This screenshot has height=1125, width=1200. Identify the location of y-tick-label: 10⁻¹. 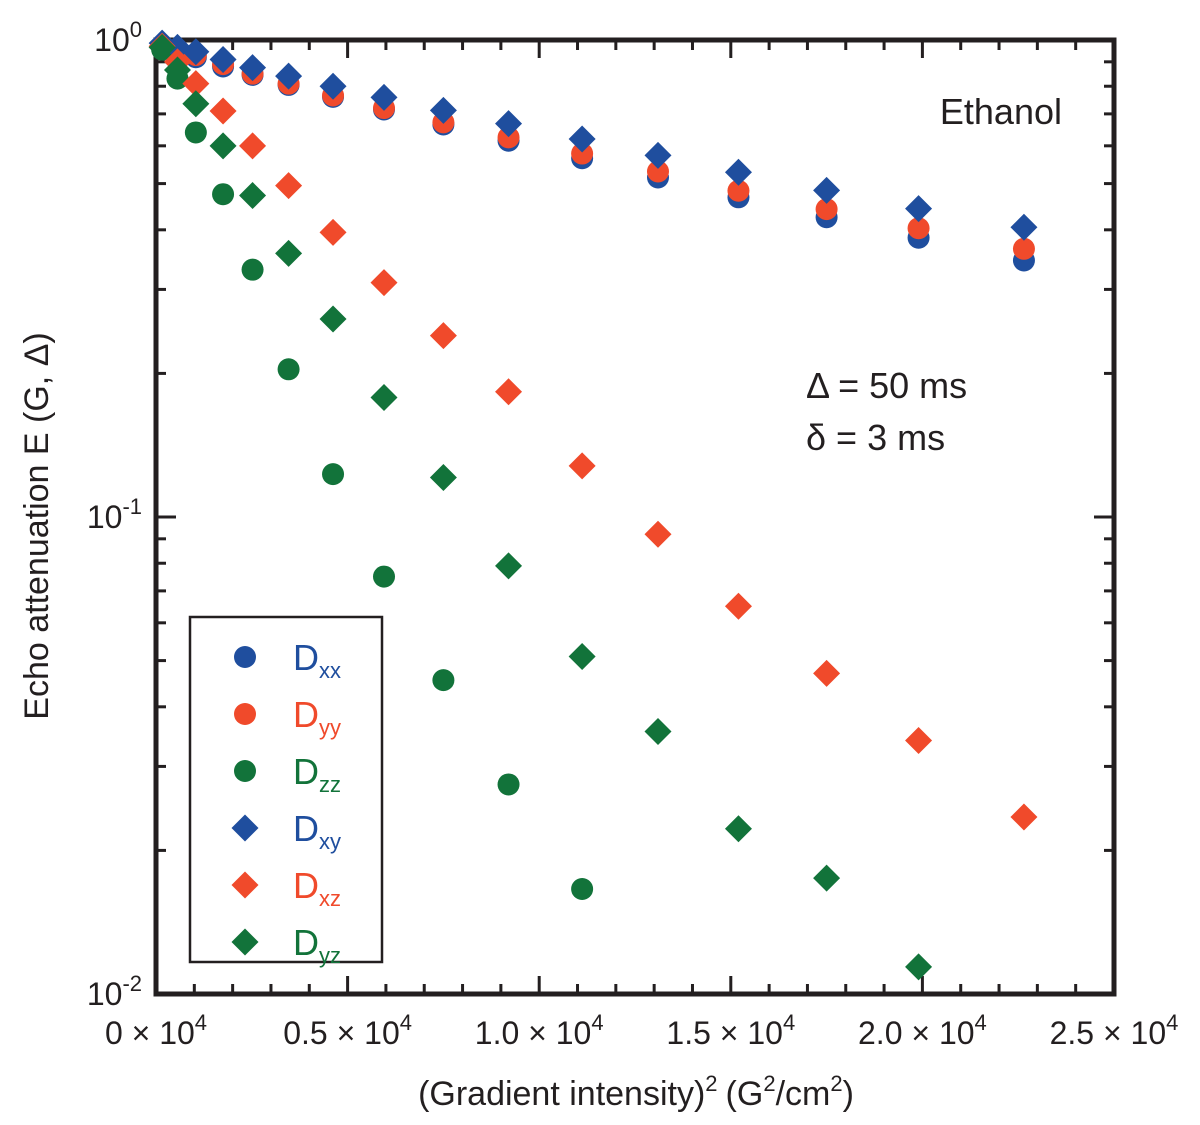
(114, 514).